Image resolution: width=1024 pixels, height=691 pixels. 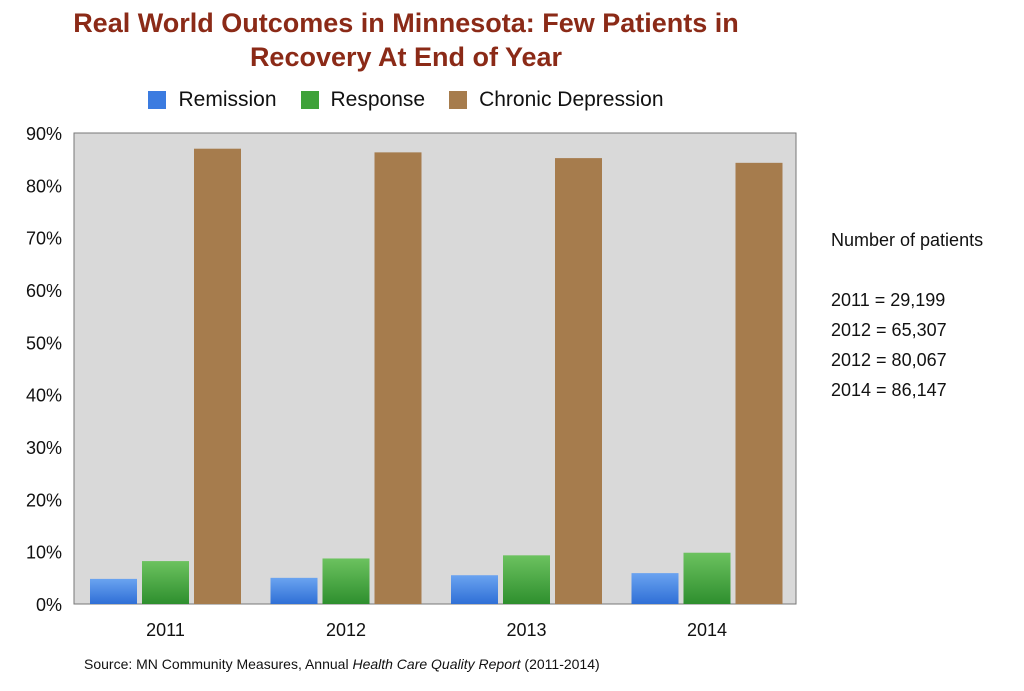 What do you see at coordinates (44, 500) in the screenshot?
I see `y-tick-label: 20%` at bounding box center [44, 500].